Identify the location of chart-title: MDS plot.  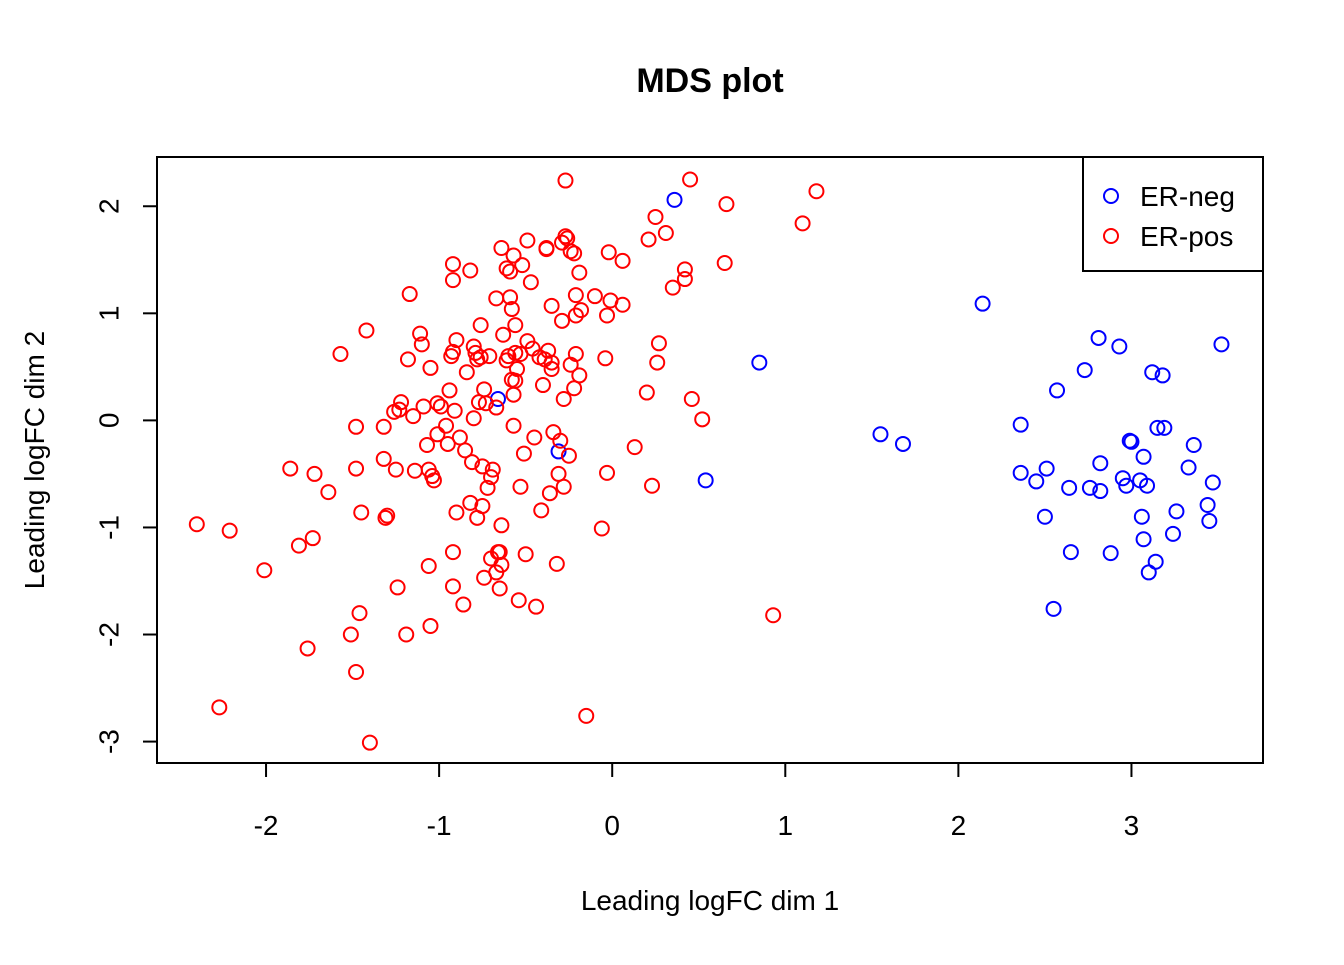
(709, 81).